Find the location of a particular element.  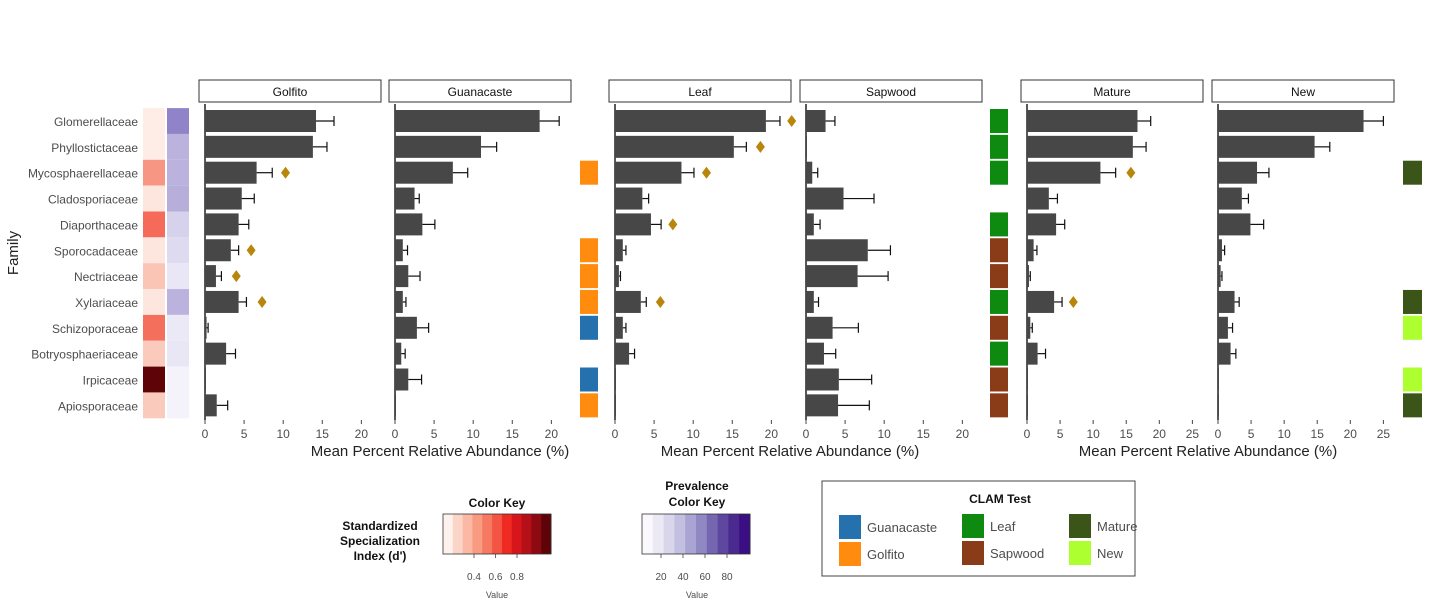

prevalence-key-title: Prevalence is located at coordinates (697, 486).